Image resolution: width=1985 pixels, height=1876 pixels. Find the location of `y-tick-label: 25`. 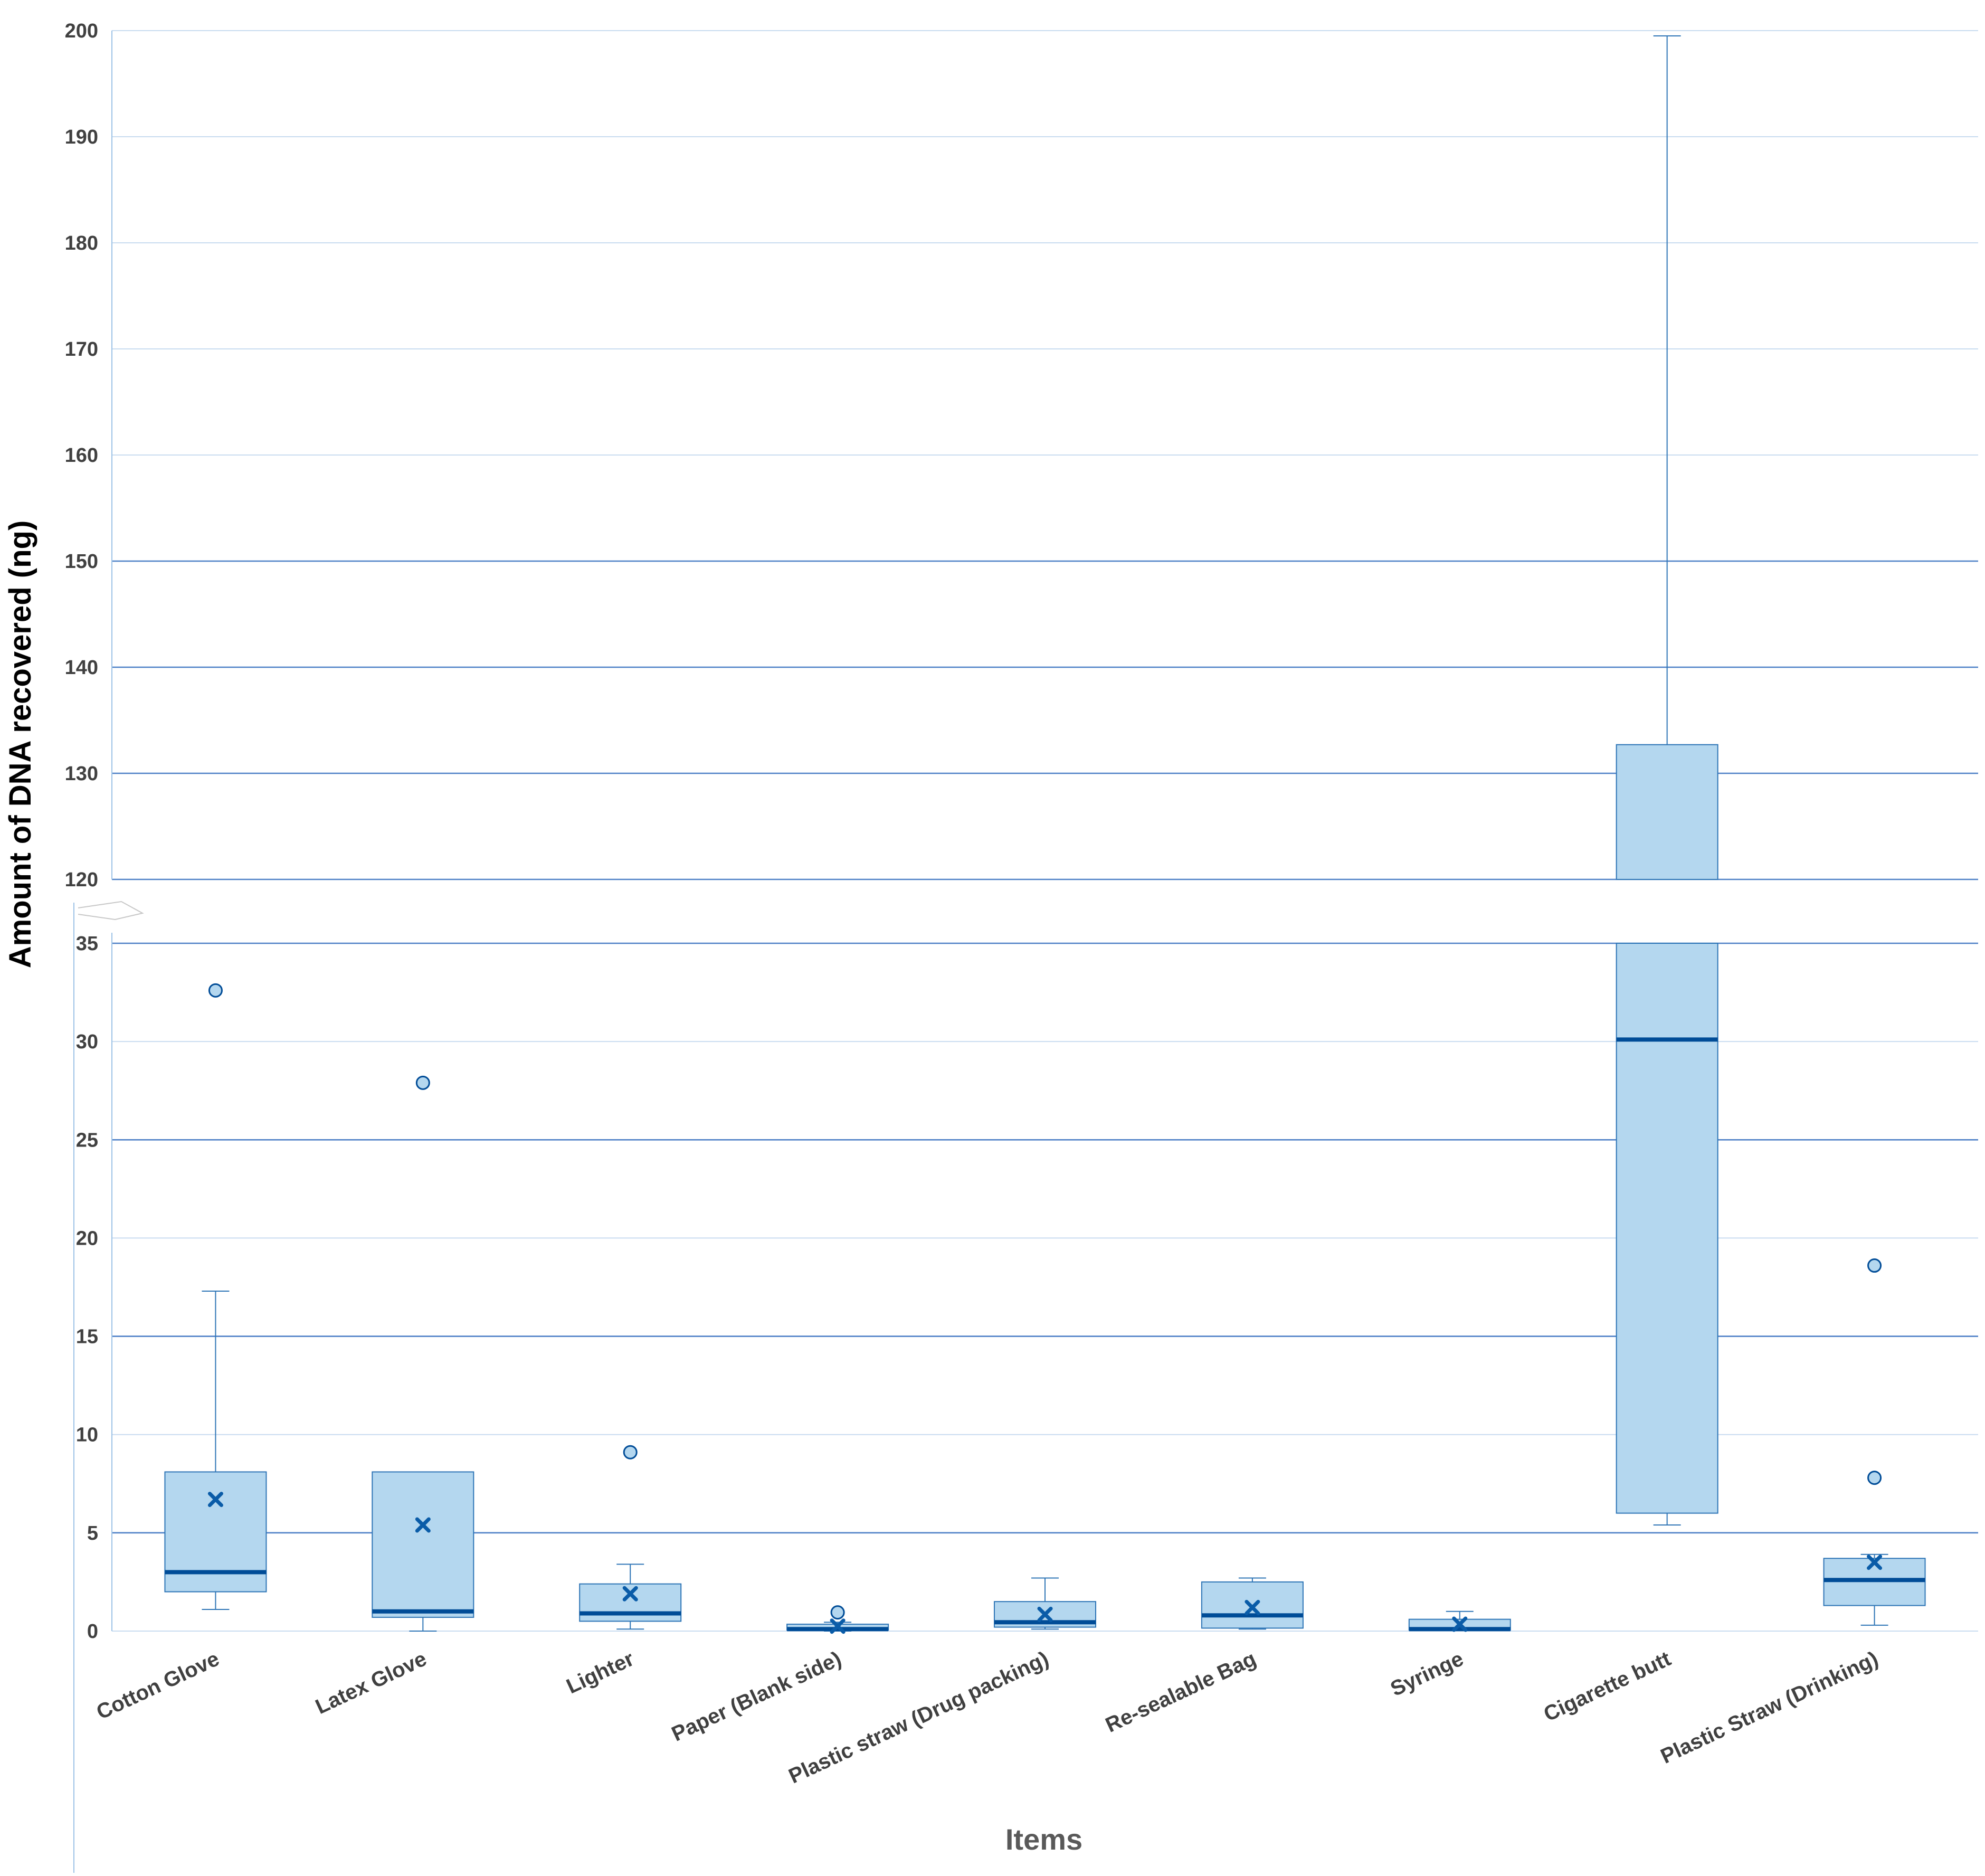

y-tick-label: 25 is located at coordinates (87, 1140).